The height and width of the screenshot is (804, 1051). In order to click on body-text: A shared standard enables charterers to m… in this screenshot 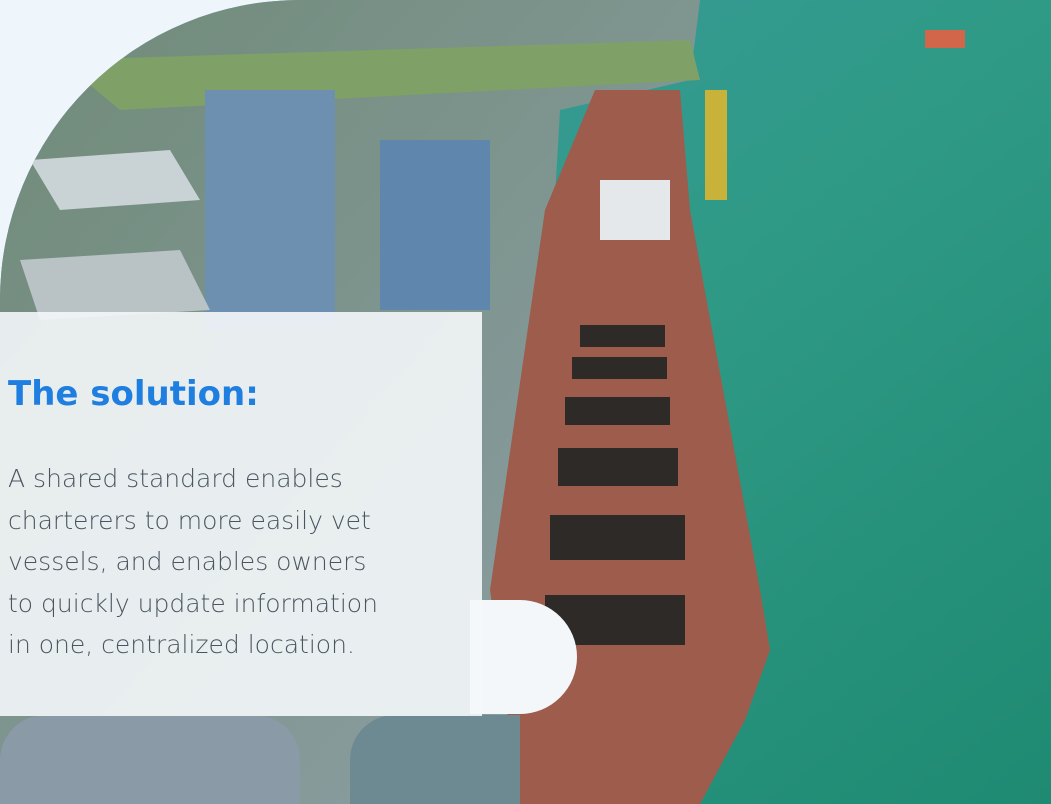, I will do `click(193, 562)`.